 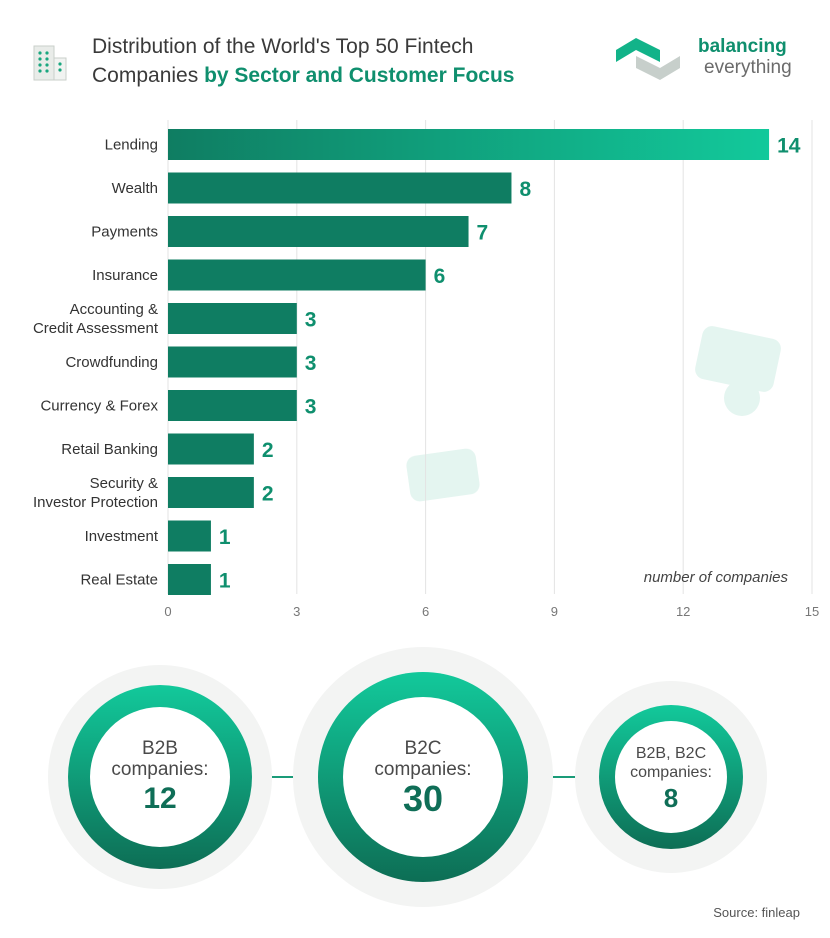 What do you see at coordinates (748, 67) in the screenshot?
I see `brand-tagline: everything` at bounding box center [748, 67].